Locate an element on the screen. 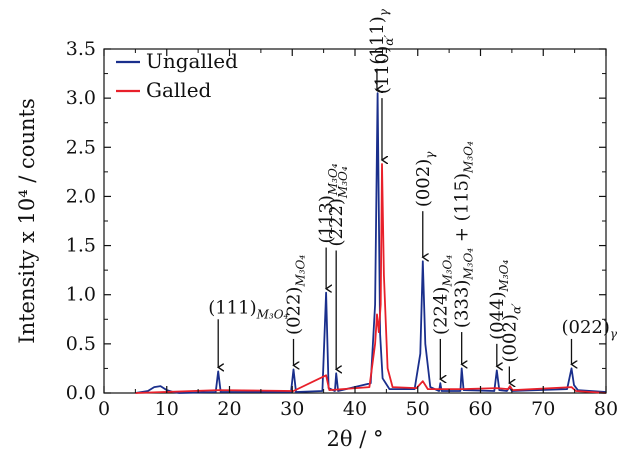  peak-label: (044)M₃O₄ is located at coordinates (499, 300).